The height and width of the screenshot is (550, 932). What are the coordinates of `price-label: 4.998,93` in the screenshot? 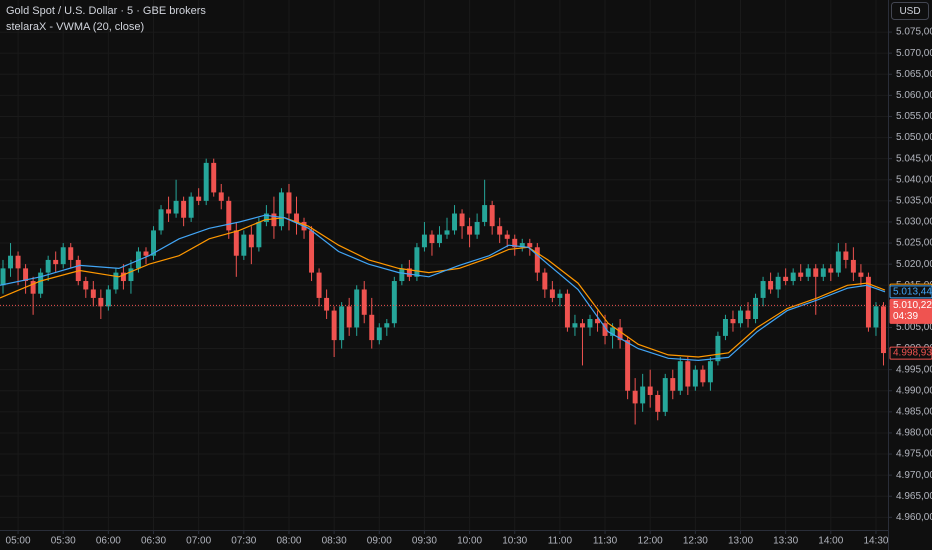 It's located at (912, 353).